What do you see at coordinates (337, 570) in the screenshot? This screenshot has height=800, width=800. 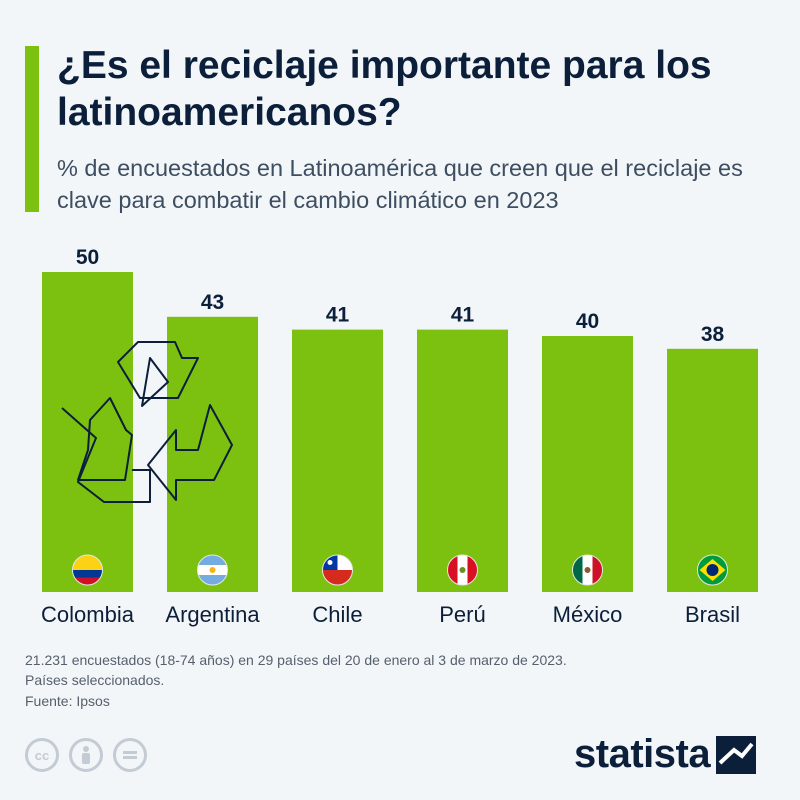 I see `flag-chile-icon` at bounding box center [337, 570].